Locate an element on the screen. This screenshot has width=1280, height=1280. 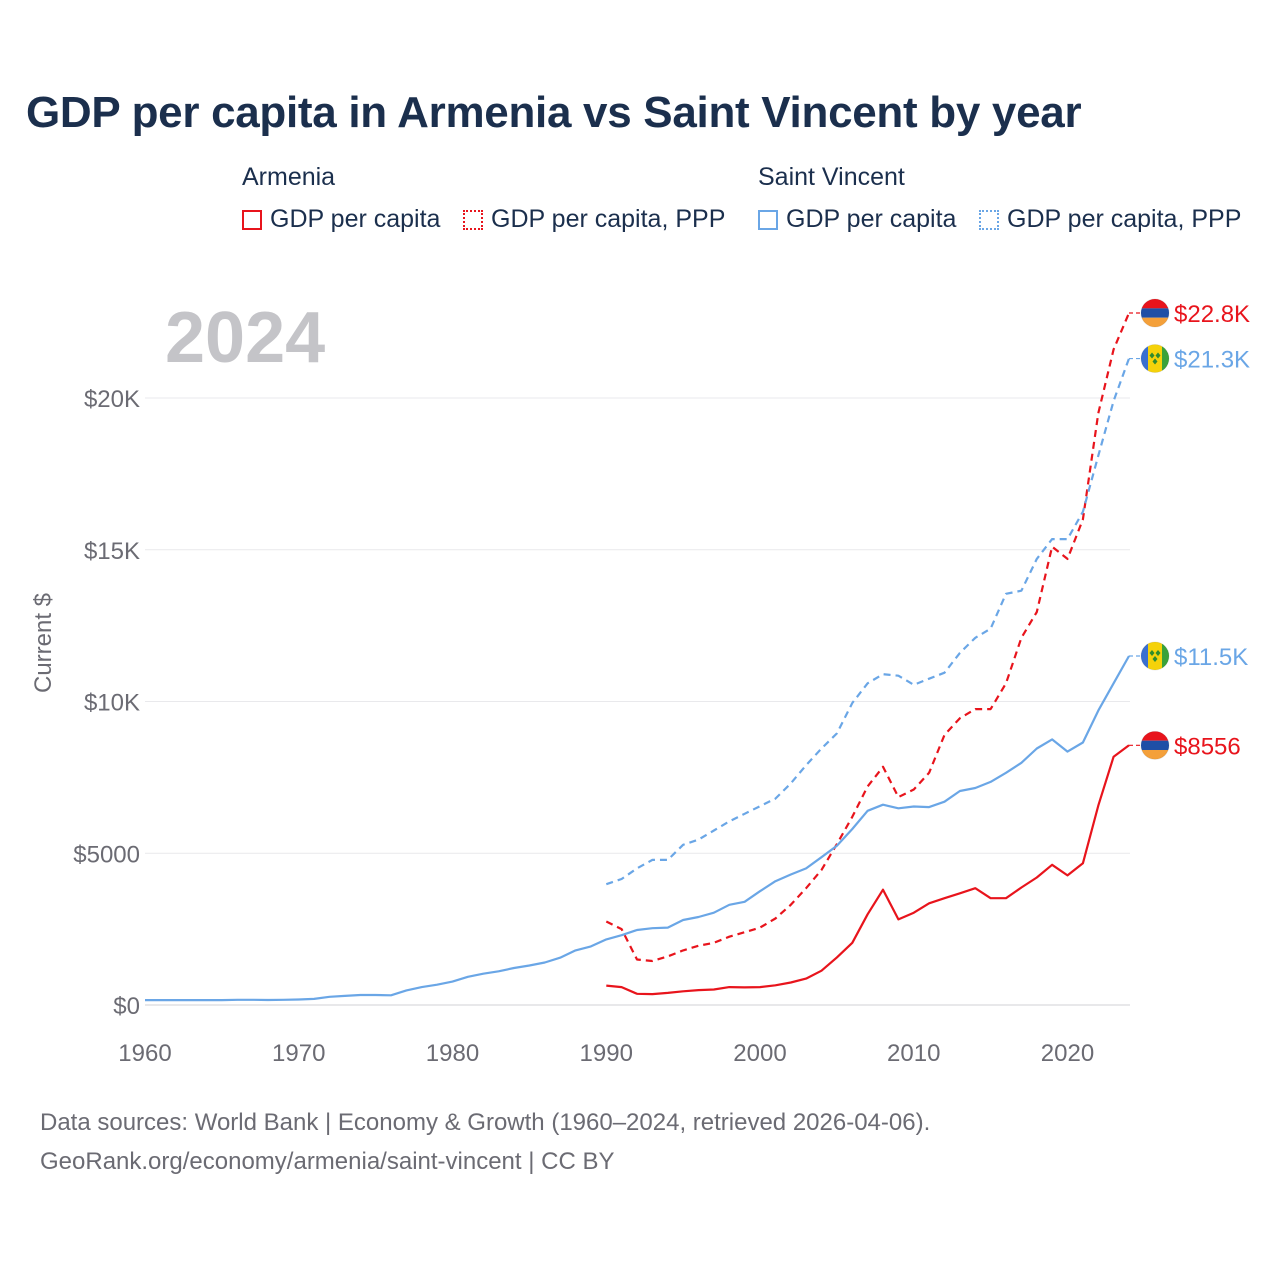
x-tick-label: 2010 is located at coordinates (913, 1053).